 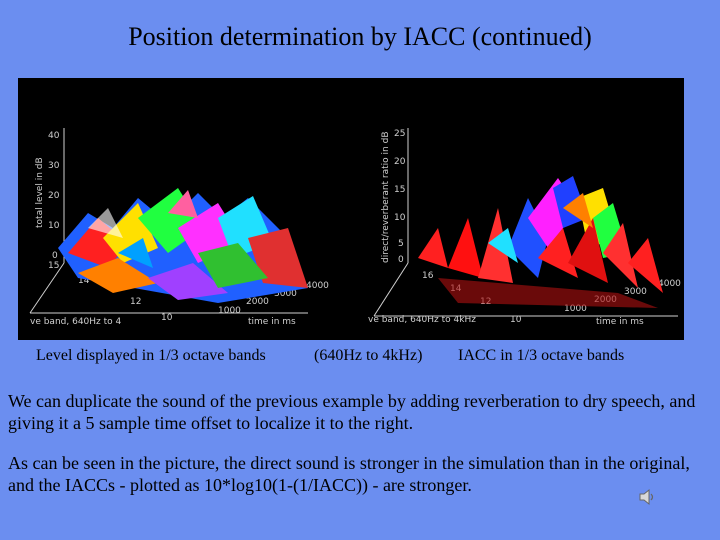 I want to click on right-band-tick: 16, so click(x=428, y=276).